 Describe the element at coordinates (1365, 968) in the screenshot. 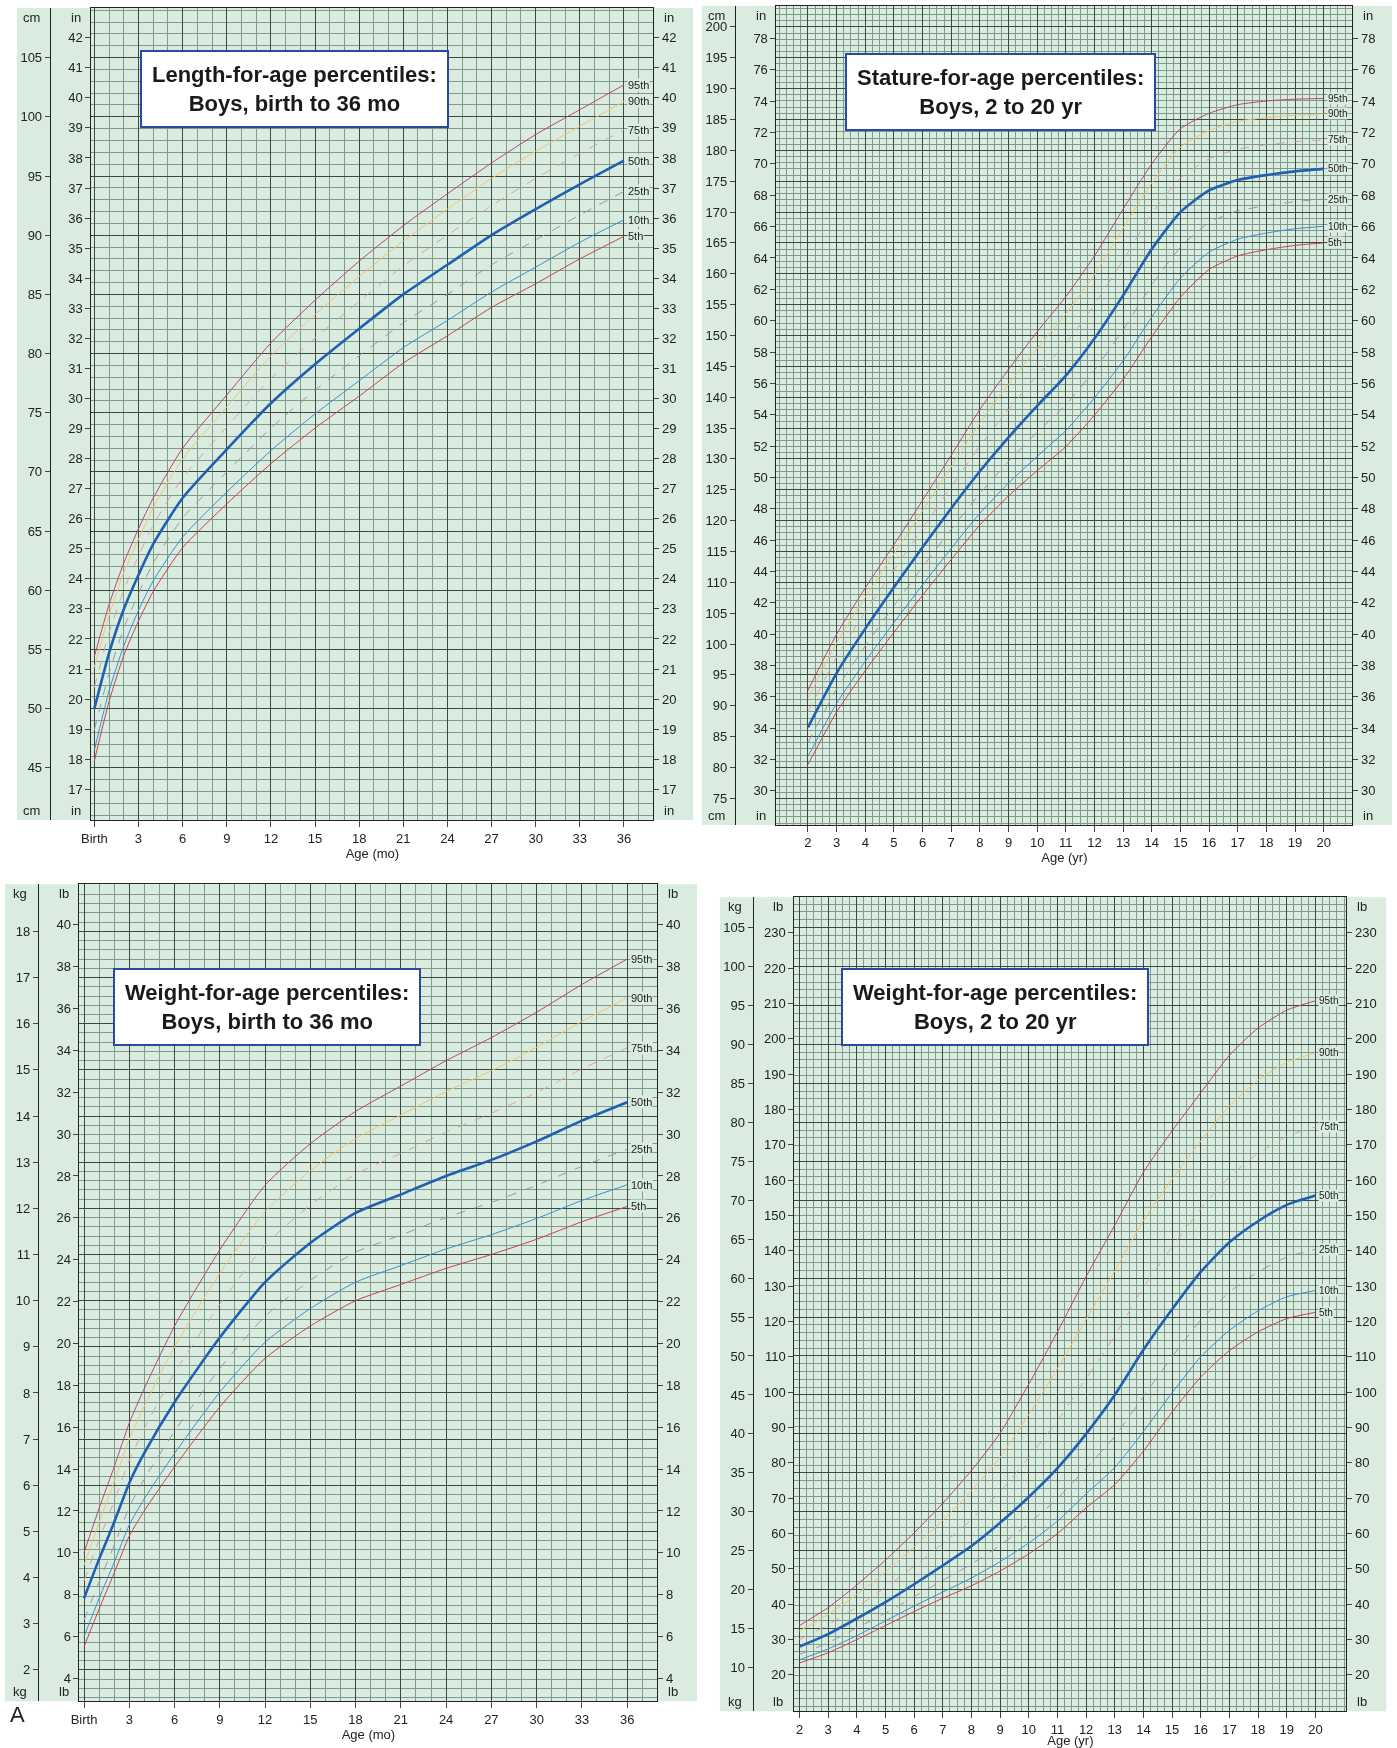

I see `y2-tick-label: 220` at that location.